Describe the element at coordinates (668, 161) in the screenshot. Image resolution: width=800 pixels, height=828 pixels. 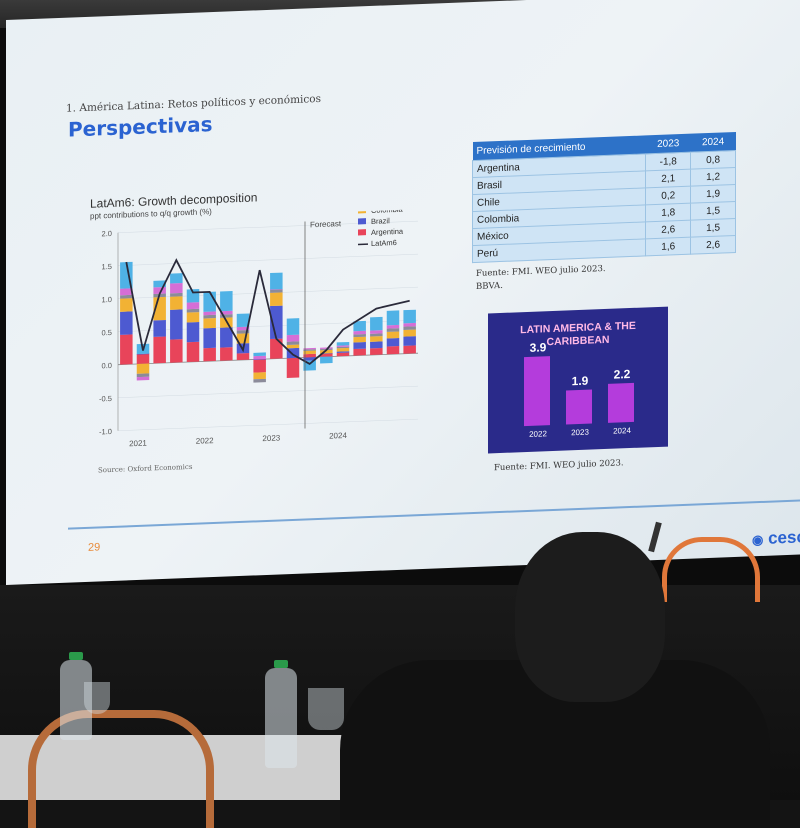
I see `table-cell: -1,8` at that location.